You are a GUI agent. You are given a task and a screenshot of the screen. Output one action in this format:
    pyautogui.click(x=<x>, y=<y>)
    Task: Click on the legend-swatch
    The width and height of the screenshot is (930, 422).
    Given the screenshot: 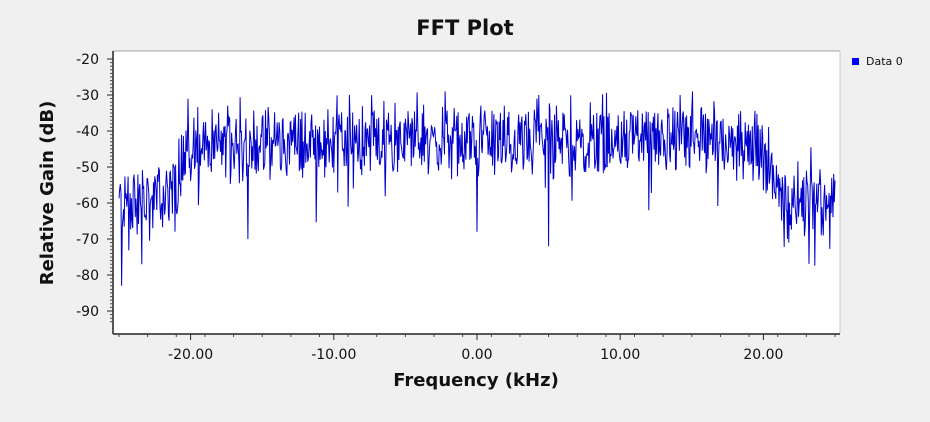 What is the action you would take?
    pyautogui.click(x=855, y=61)
    